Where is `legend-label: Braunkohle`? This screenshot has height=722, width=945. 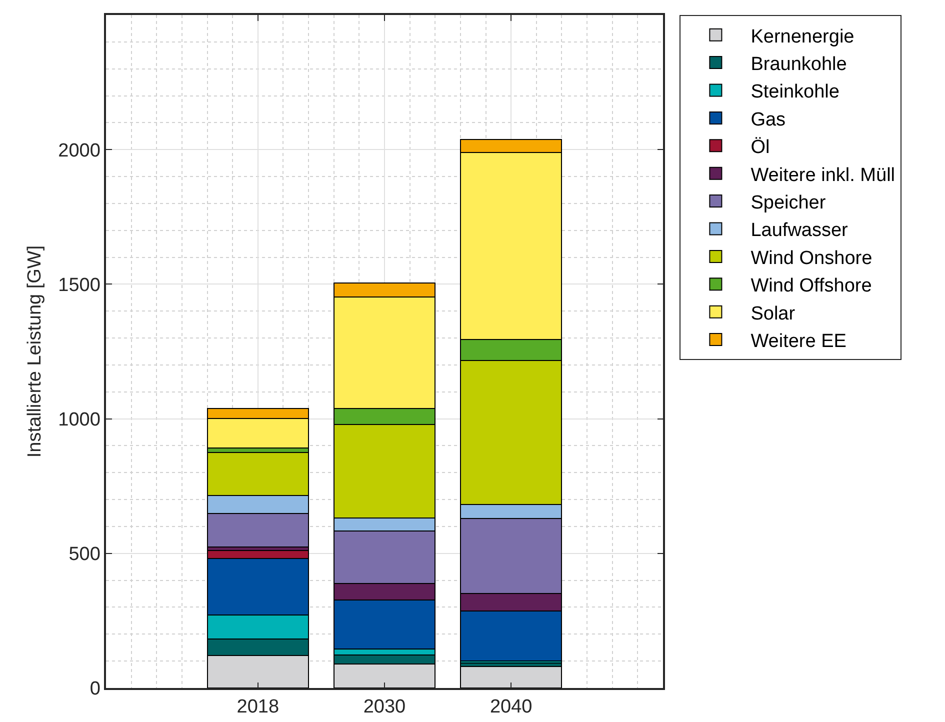
legend-label: Braunkohle is located at coordinates (798, 64).